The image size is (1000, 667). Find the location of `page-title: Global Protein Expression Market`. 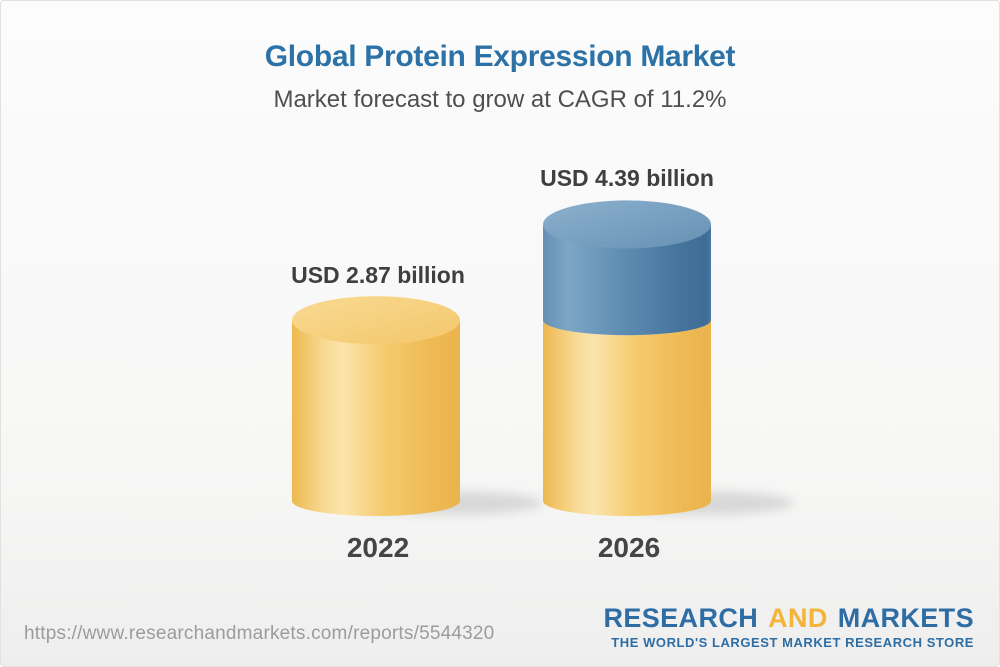

page-title: Global Protein Expression Market is located at coordinates (500, 56).